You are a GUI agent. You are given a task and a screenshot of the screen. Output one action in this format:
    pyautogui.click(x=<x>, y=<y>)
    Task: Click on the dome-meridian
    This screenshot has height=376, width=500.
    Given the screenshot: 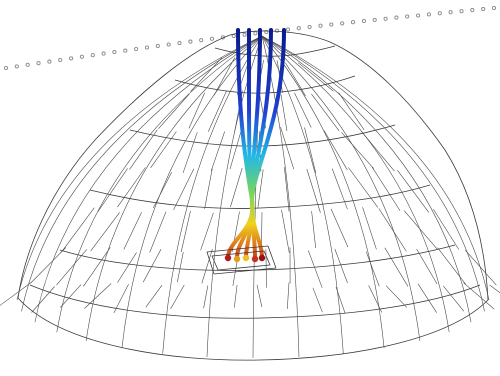 What is the action you would take?
    pyautogui.click(x=302, y=194)
    